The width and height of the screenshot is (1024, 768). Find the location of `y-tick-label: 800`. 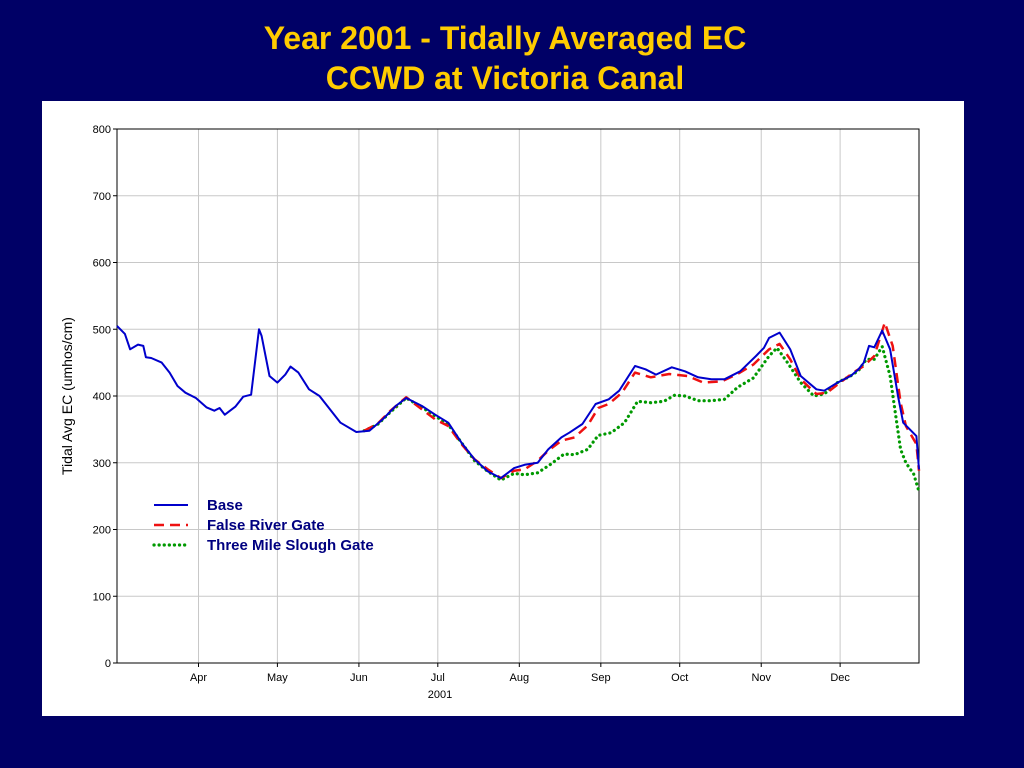

y-tick-label: 800 is located at coordinates (102, 130).